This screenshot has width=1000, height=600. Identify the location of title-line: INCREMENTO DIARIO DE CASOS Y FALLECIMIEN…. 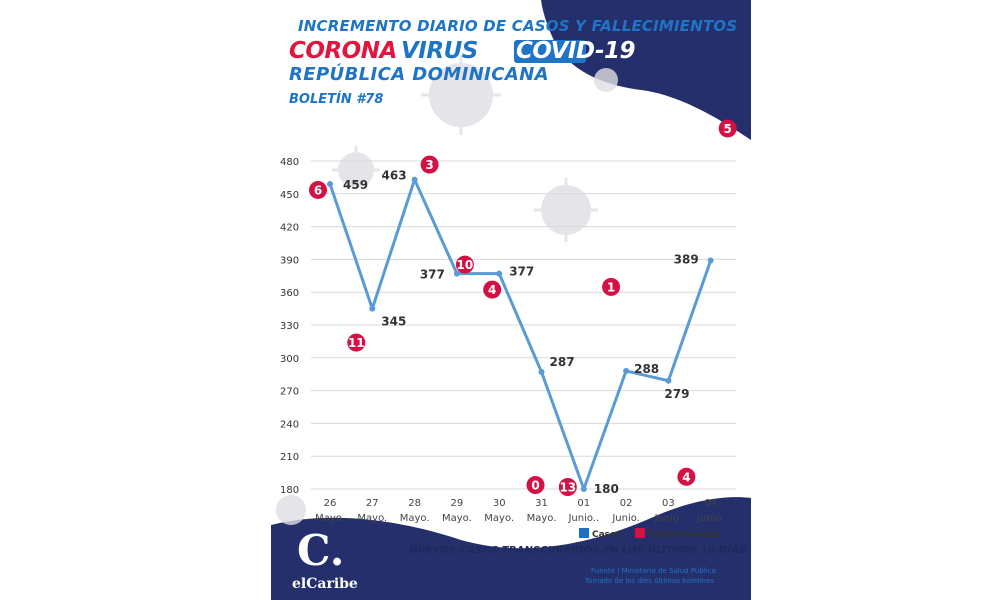
(518, 26).